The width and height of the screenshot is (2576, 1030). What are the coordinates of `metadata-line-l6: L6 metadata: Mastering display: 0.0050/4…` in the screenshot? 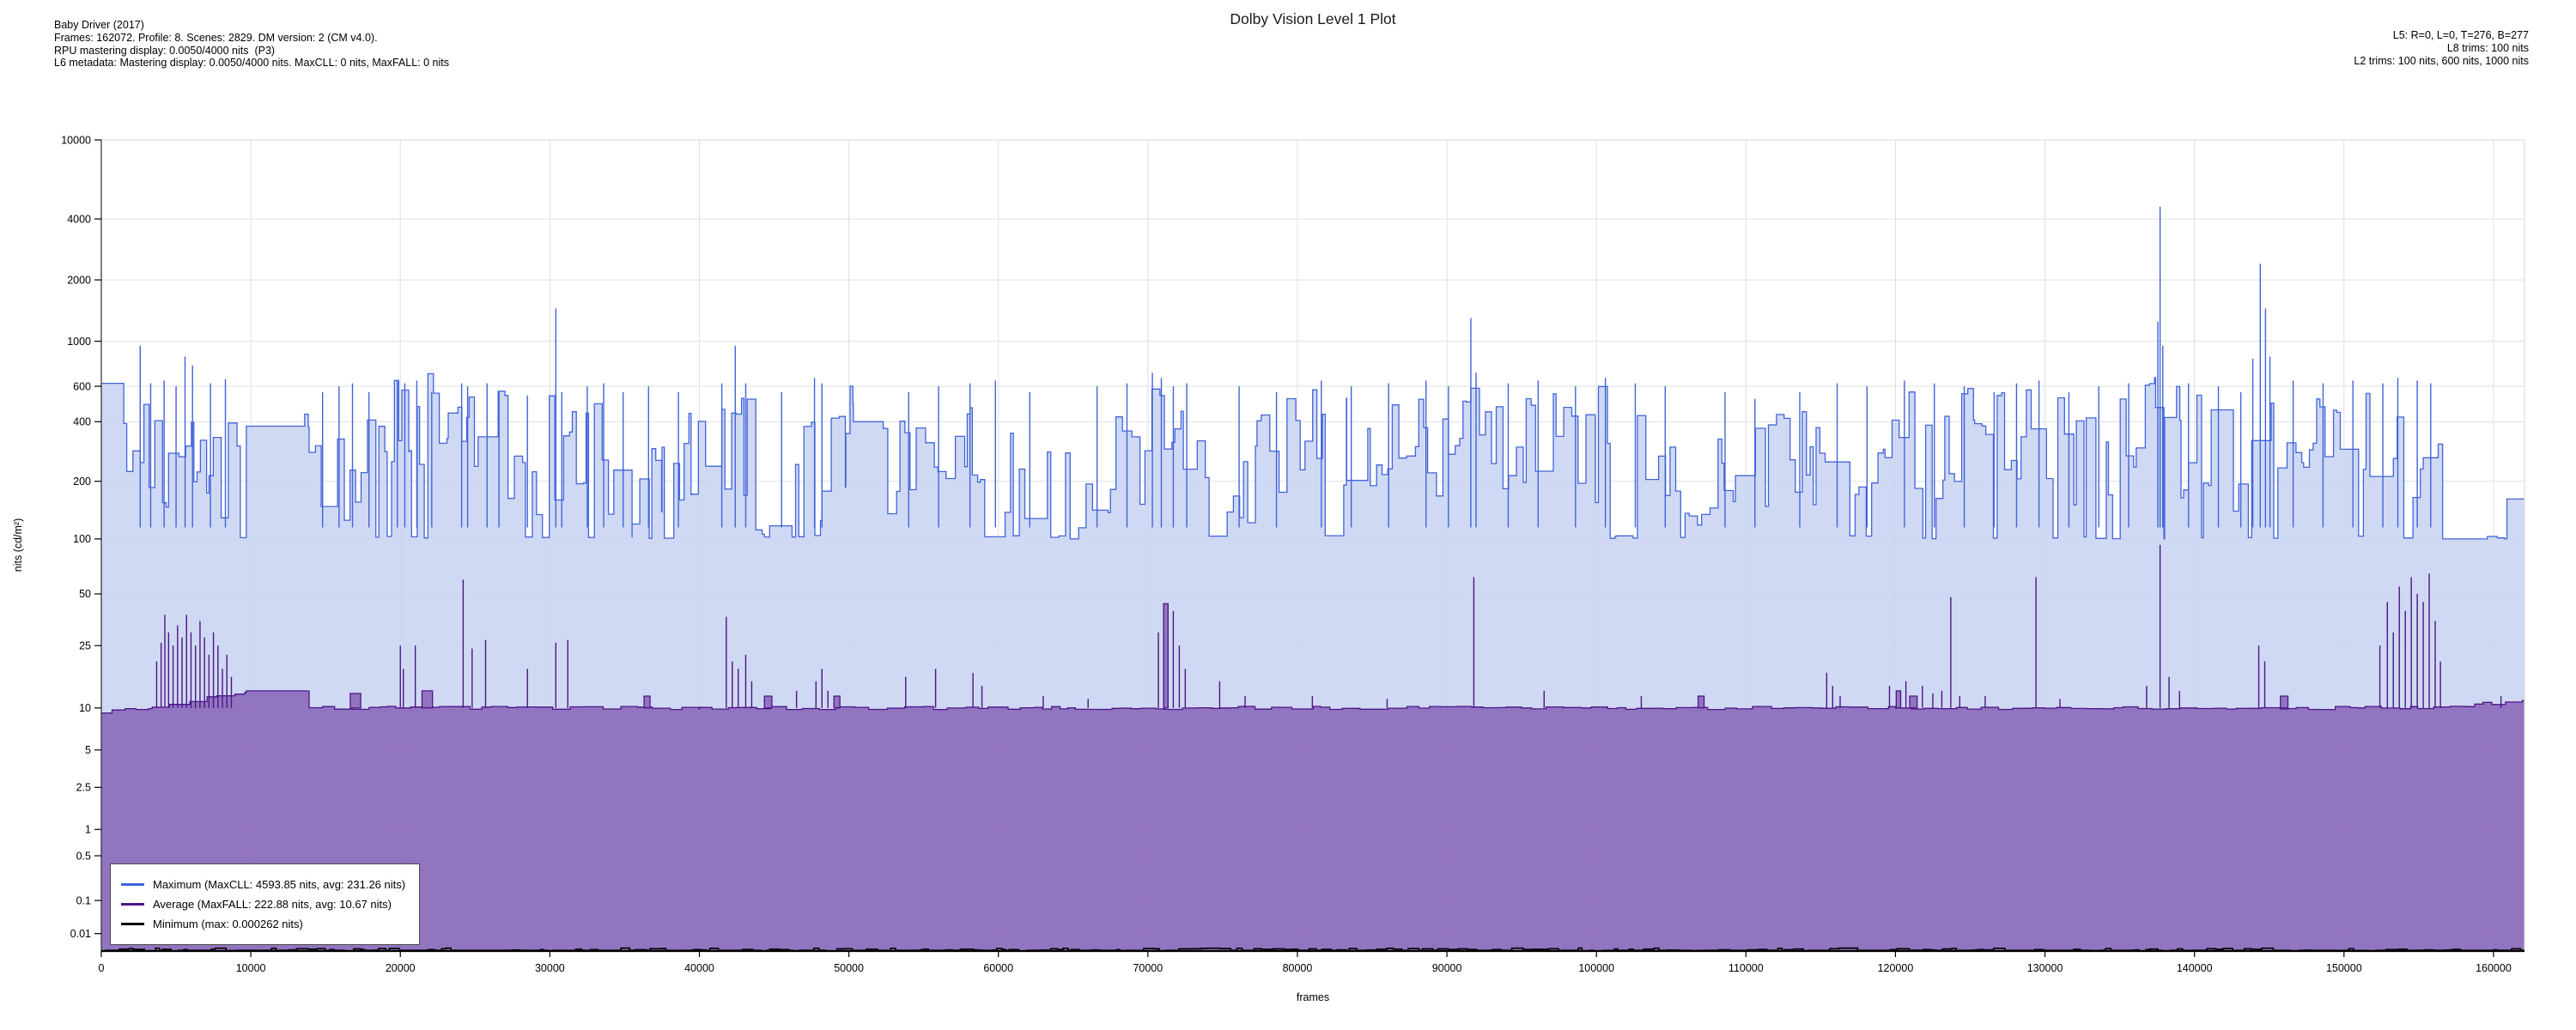 It's located at (251, 63).